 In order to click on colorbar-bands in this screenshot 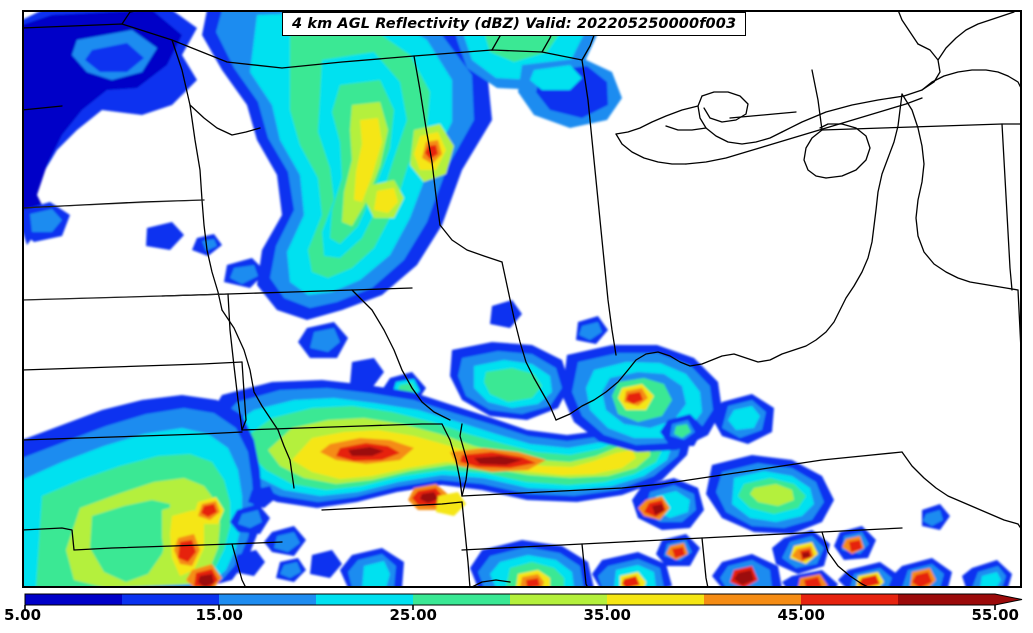, I will do `click(523, 599)`.